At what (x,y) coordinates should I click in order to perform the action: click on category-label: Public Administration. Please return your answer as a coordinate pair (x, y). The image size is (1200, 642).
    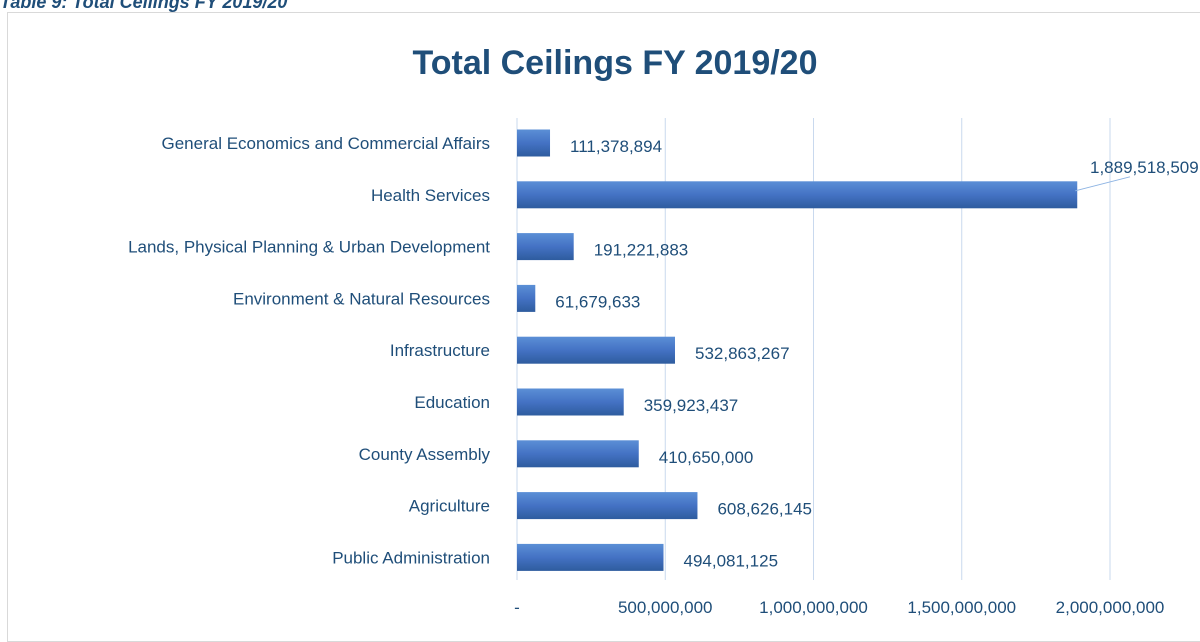
    Looking at the image, I should click on (411, 557).